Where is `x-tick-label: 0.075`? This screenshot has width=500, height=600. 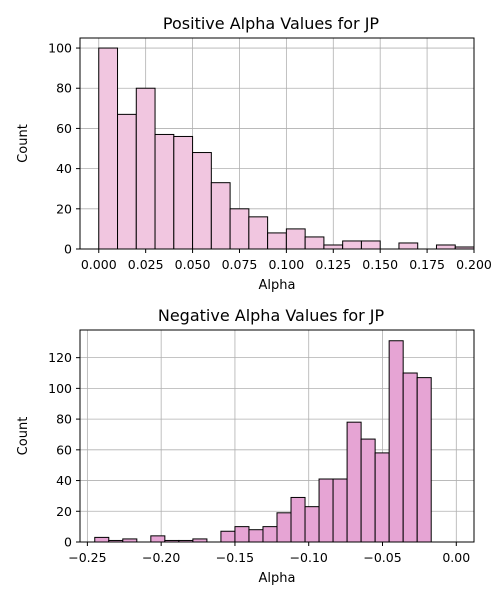
x-tick-label: 0.075 is located at coordinates (240, 264).